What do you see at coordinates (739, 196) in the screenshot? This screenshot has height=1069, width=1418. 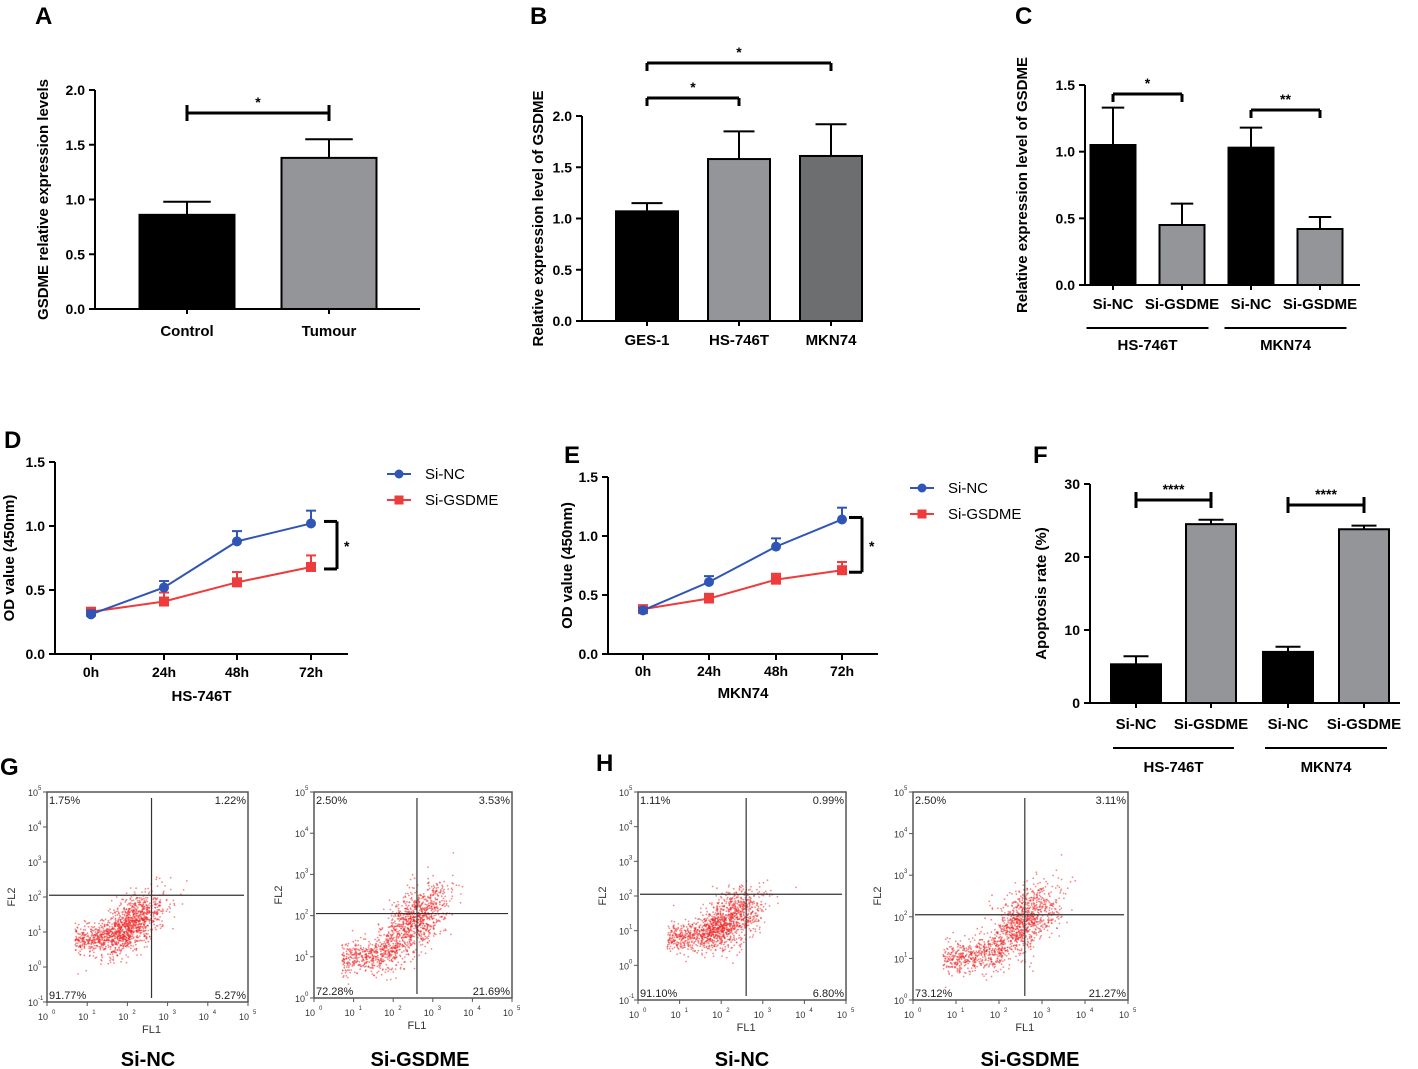 I see `bar-chart-B: GES-1 HS-746T MKN74**` at bounding box center [739, 196].